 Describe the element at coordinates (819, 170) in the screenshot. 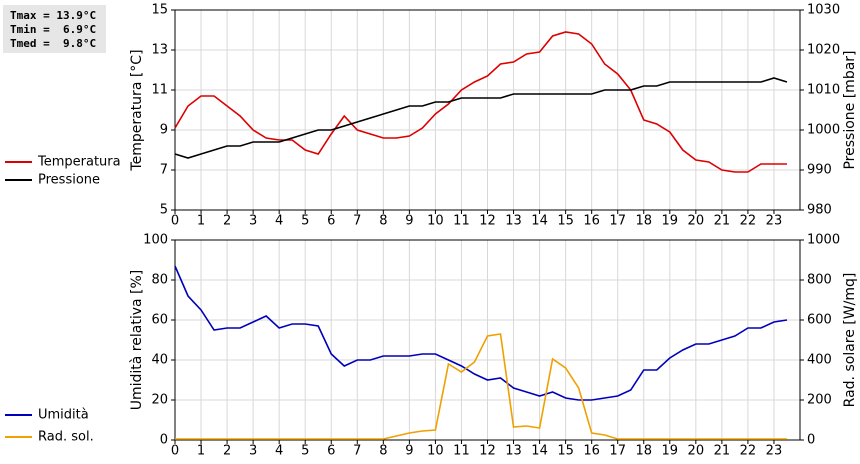

I see `y2-tick-label: 990` at that location.